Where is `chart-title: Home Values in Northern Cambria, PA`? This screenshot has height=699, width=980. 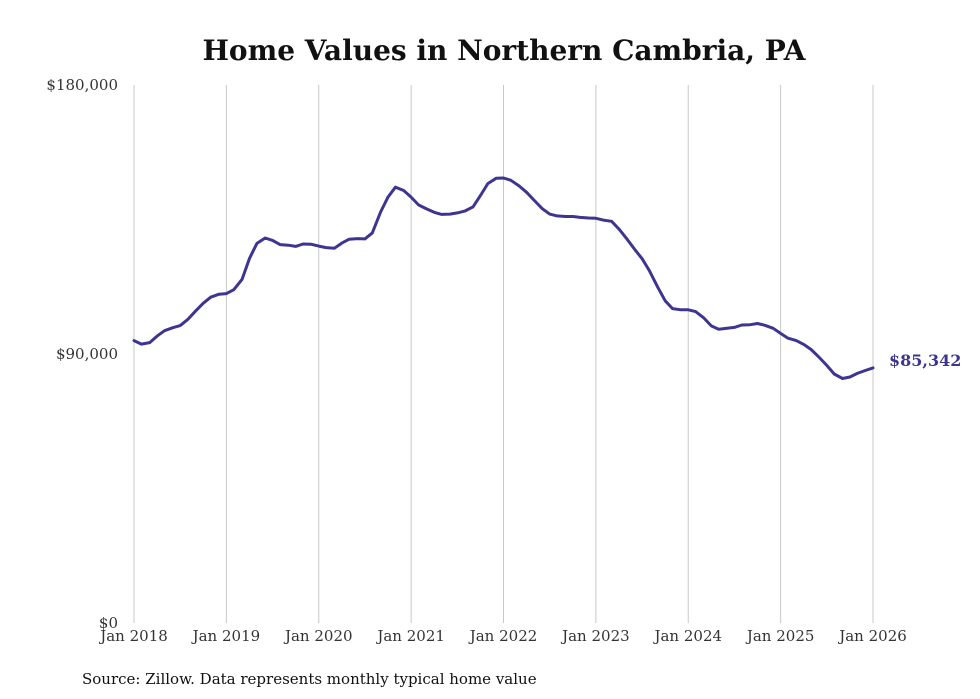 chart-title: Home Values in Northern Cambria, PA is located at coordinates (504, 50).